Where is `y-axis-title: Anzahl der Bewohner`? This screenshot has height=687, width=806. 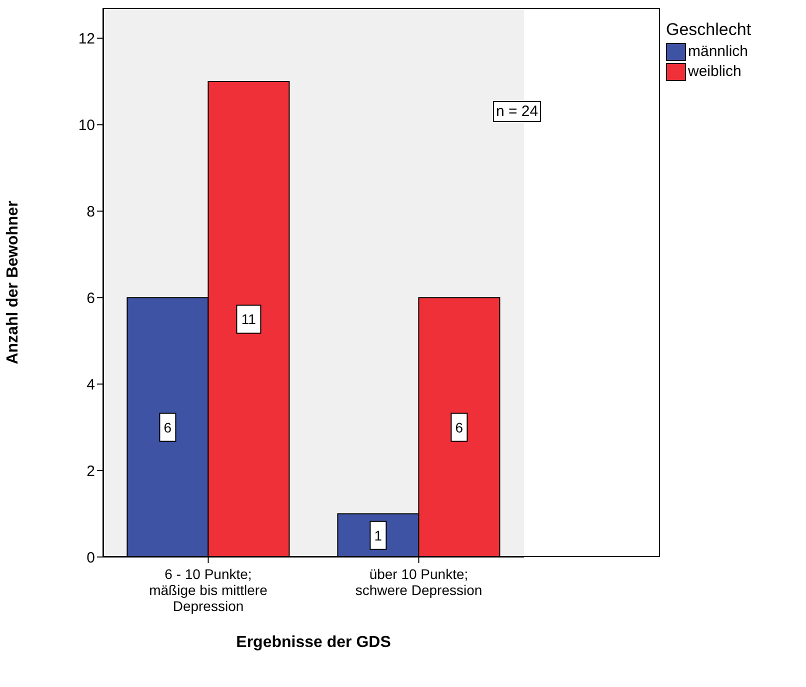
y-axis-title: Anzahl der Bewohner is located at coordinates (13, 282).